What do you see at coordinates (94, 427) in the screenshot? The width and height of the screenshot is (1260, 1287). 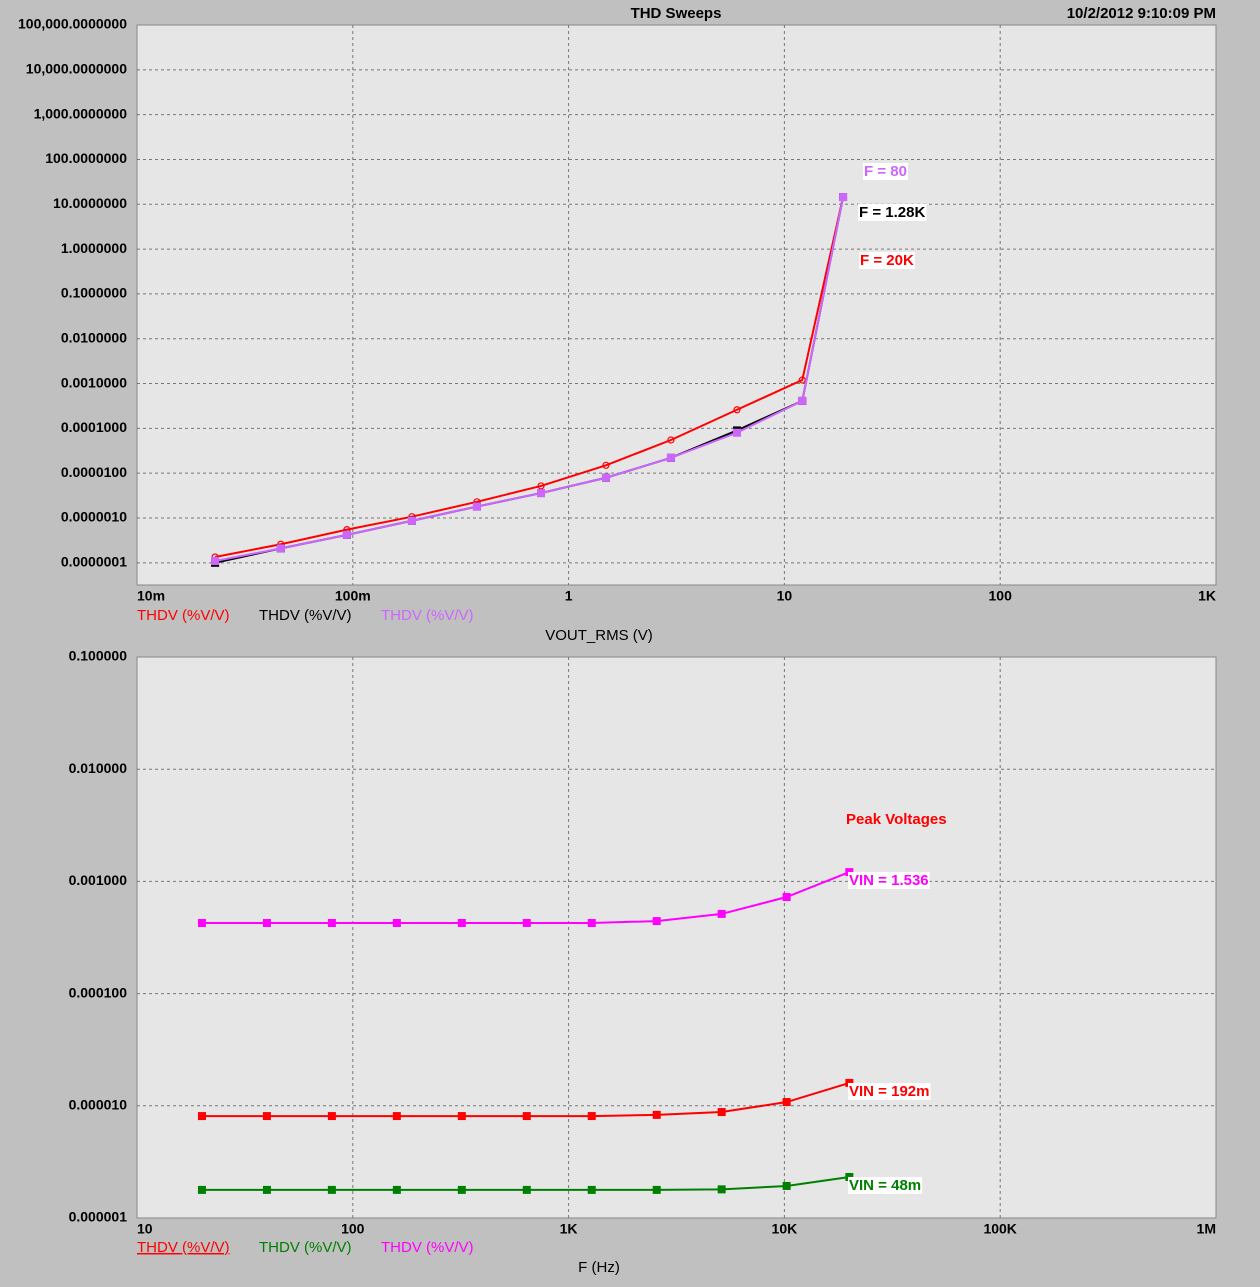 I see `y-tick-label: 0.0001000` at bounding box center [94, 427].